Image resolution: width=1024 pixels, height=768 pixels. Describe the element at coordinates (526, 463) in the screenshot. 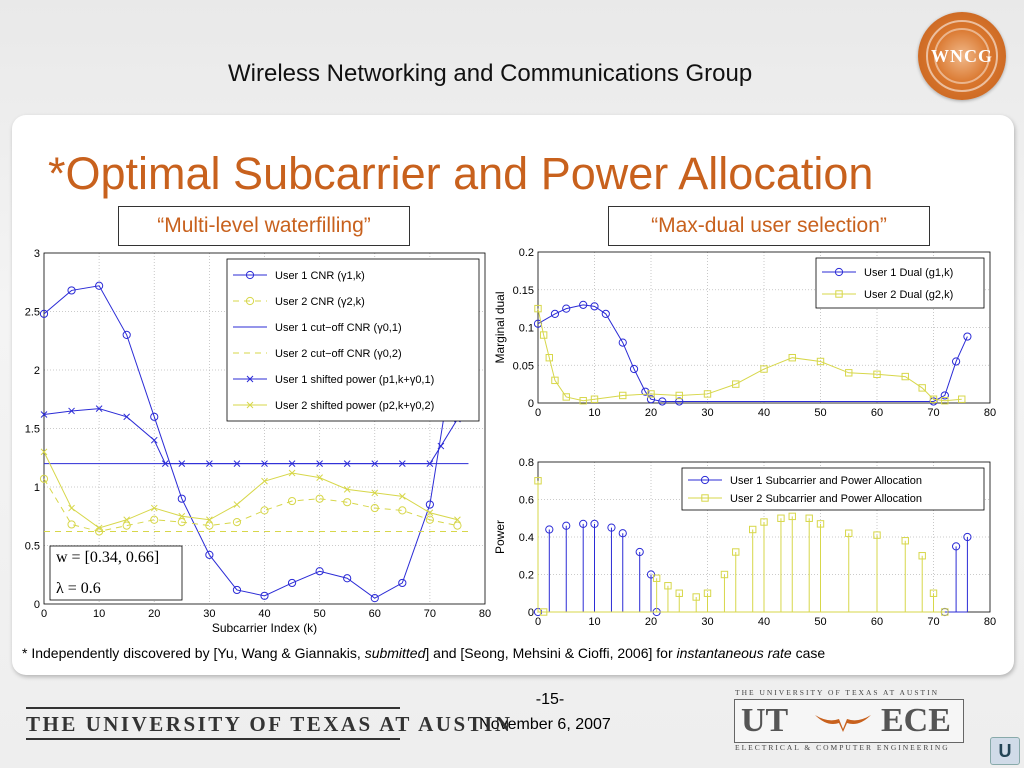

I see `y-tick-label: 0.8` at that location.